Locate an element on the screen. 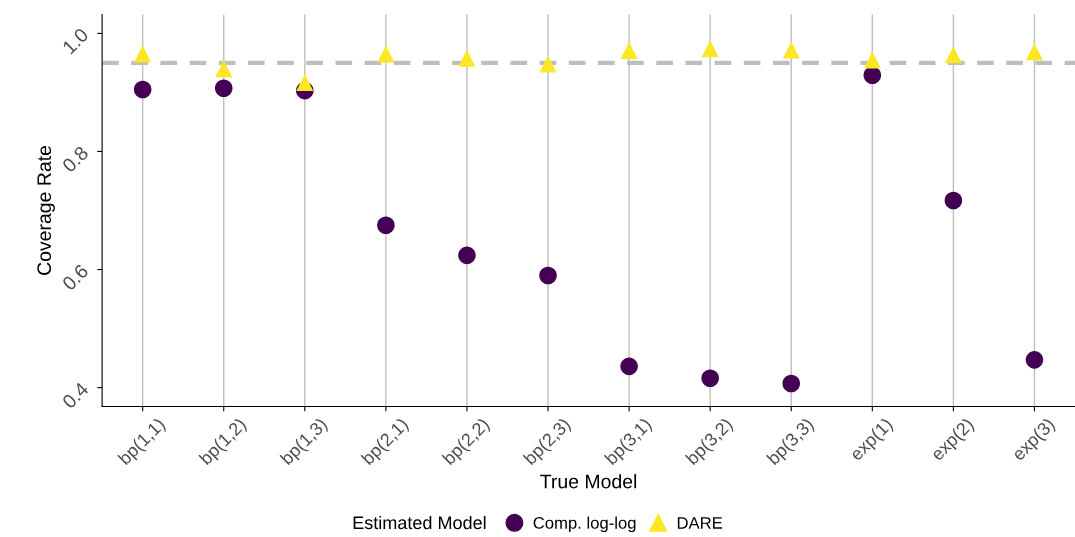 Image resolution: width=1075 pixels, height=537 pixels. y-tick-label: 0.6 is located at coordinates (75, 277).